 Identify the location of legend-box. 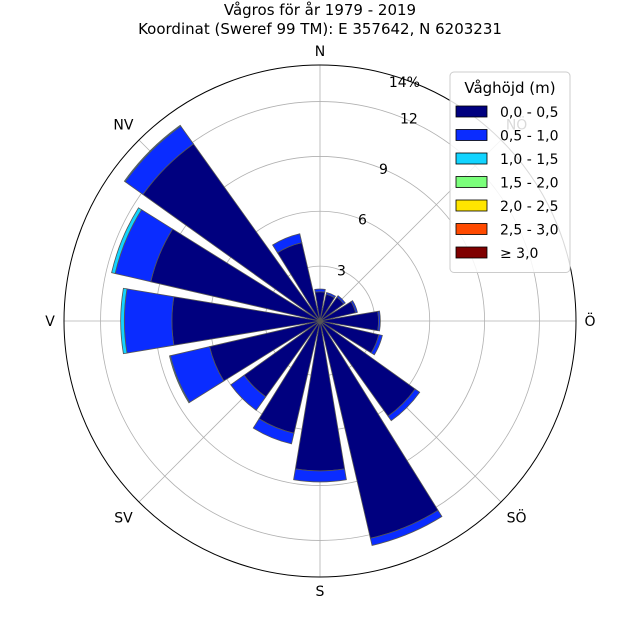
(510, 172).